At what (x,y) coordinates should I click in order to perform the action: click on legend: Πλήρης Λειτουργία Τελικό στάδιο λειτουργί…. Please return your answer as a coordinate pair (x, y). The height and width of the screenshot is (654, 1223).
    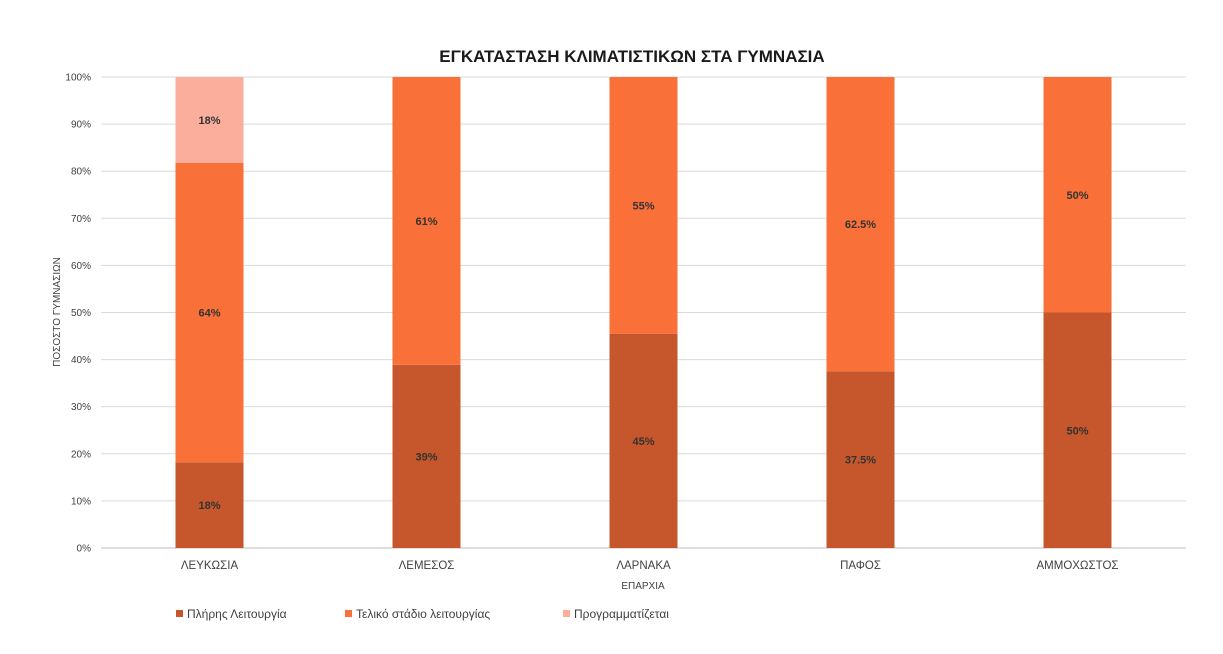
    Looking at the image, I should click on (422, 614).